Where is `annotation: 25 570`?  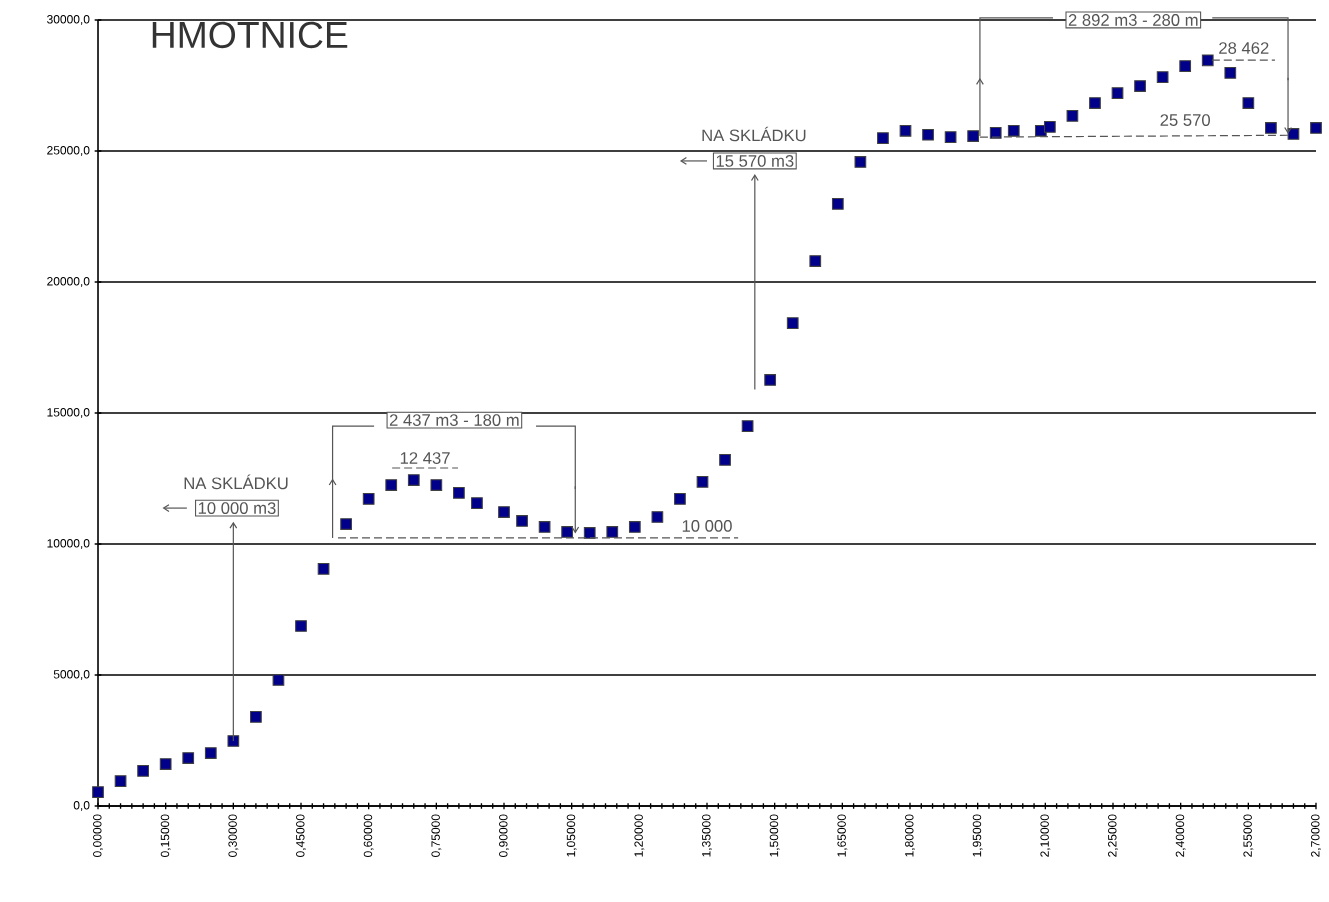
annotation: 25 570 is located at coordinates (1185, 120).